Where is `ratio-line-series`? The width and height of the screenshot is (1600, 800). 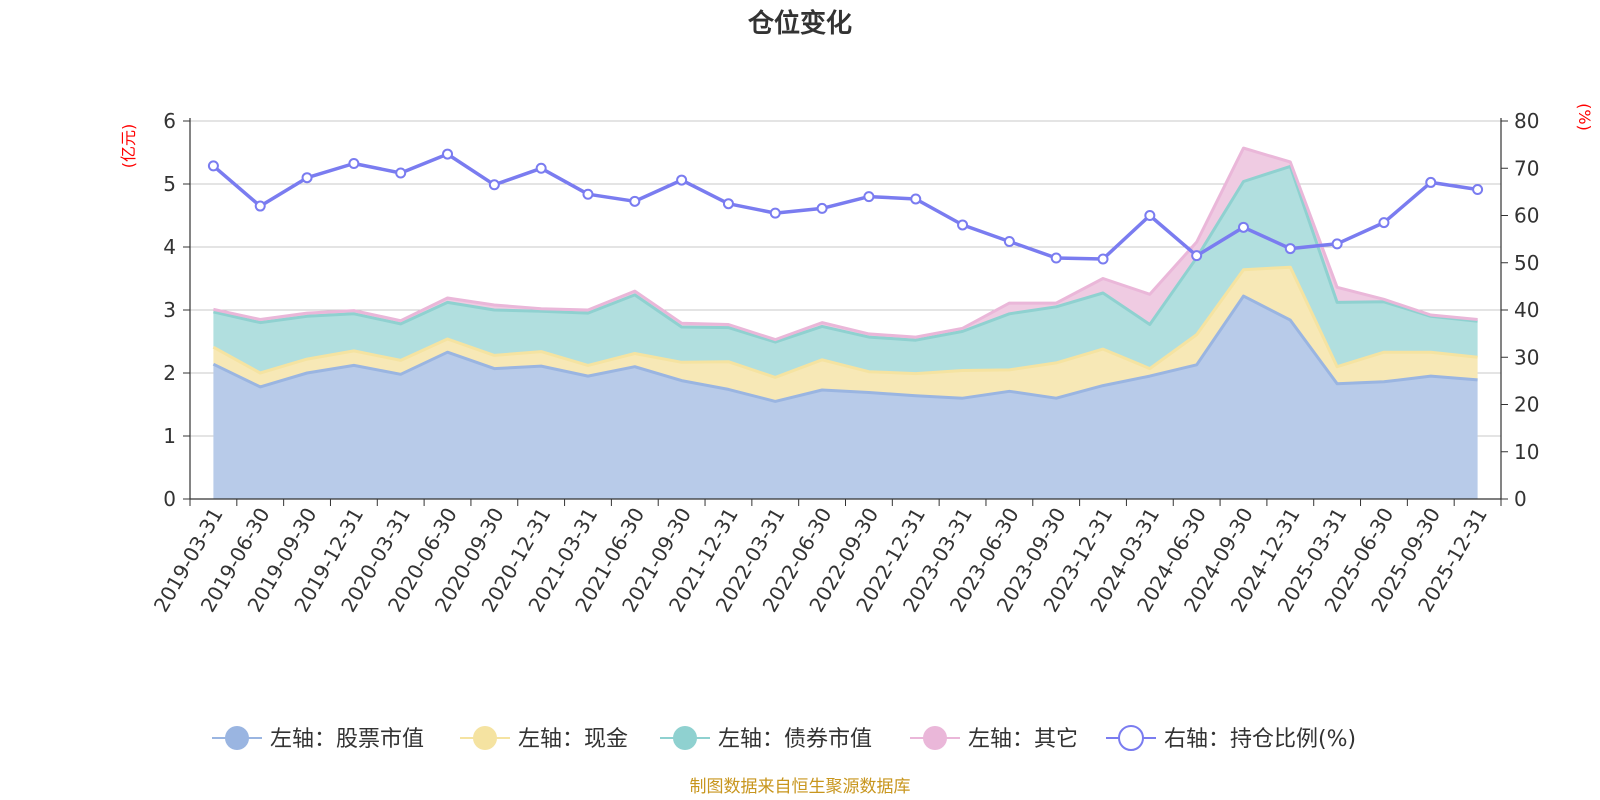 ratio-line-series is located at coordinates (845, 206).